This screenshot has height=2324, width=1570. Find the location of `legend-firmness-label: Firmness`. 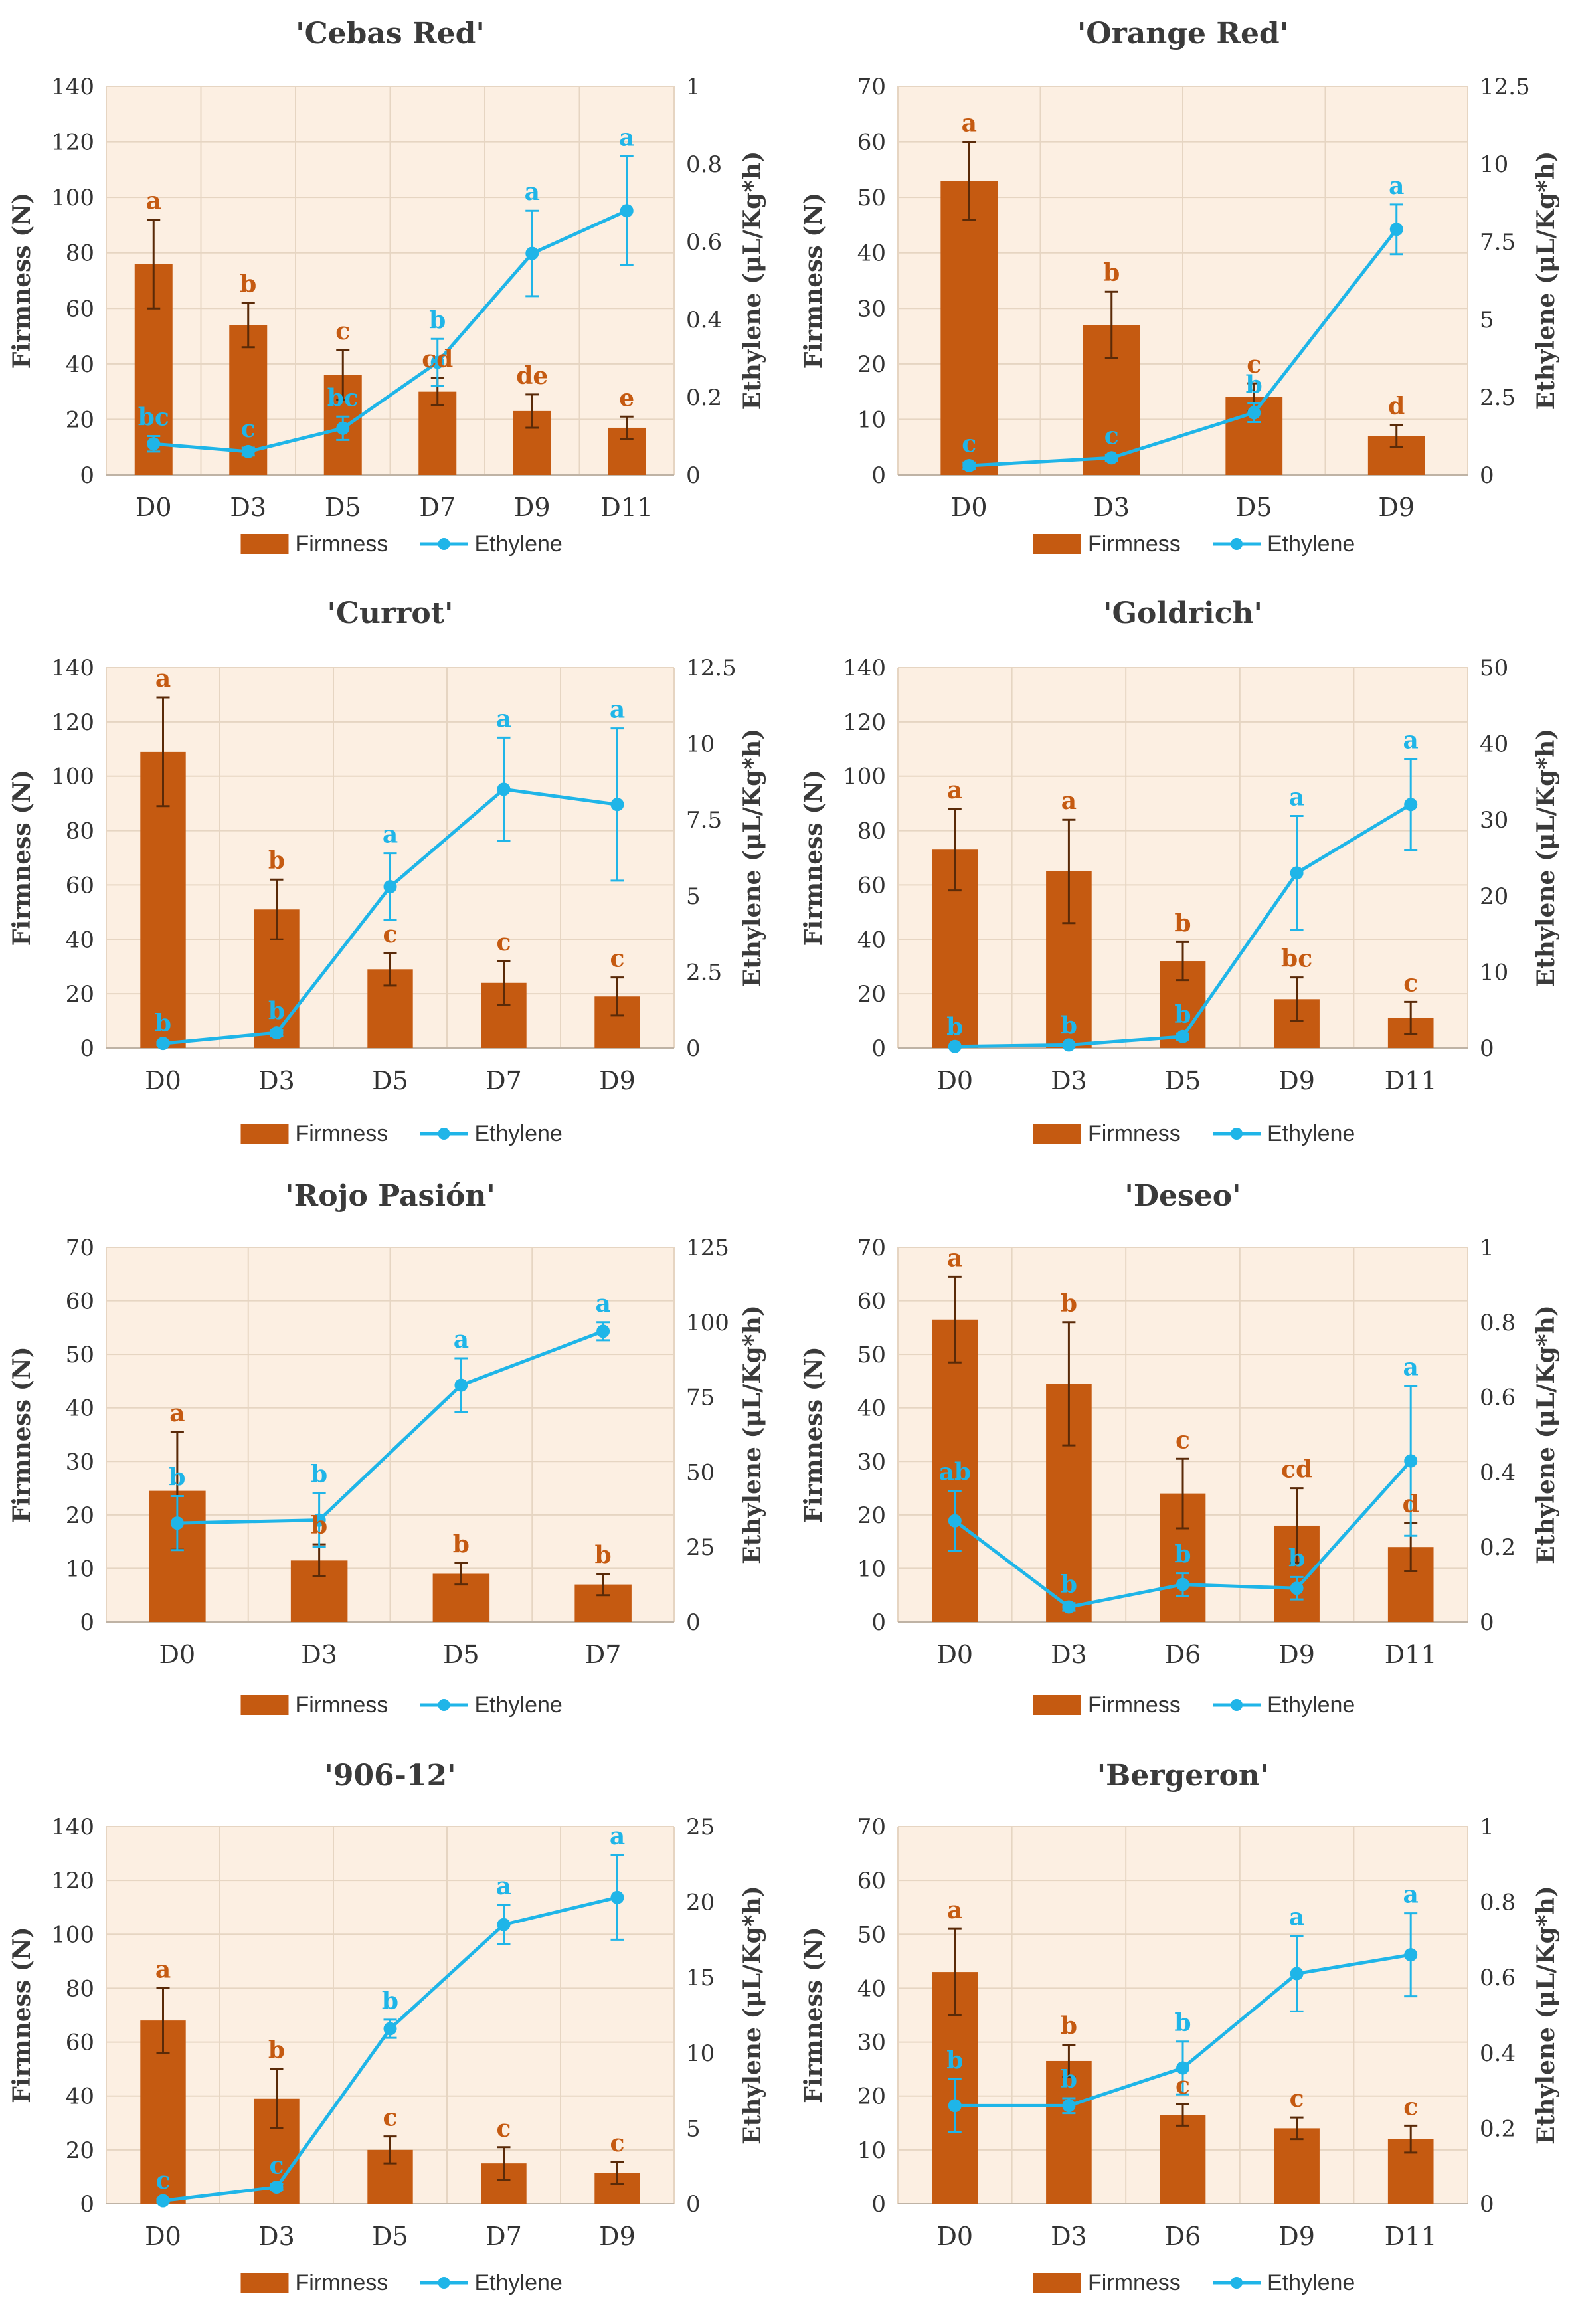

legend-firmness-label: Firmness is located at coordinates (1134, 544).